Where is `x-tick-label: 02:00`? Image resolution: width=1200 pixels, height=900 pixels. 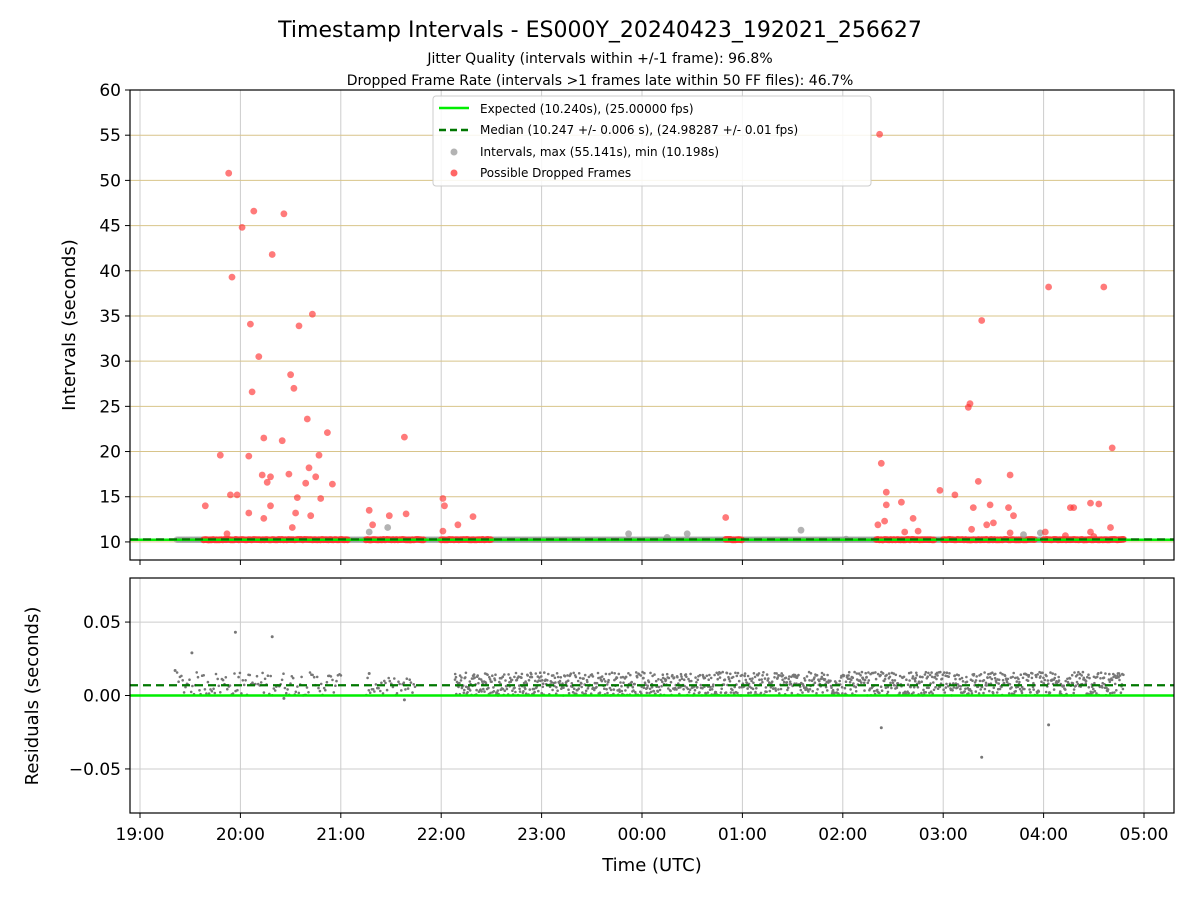 x-tick-label: 02:00 is located at coordinates (842, 835).